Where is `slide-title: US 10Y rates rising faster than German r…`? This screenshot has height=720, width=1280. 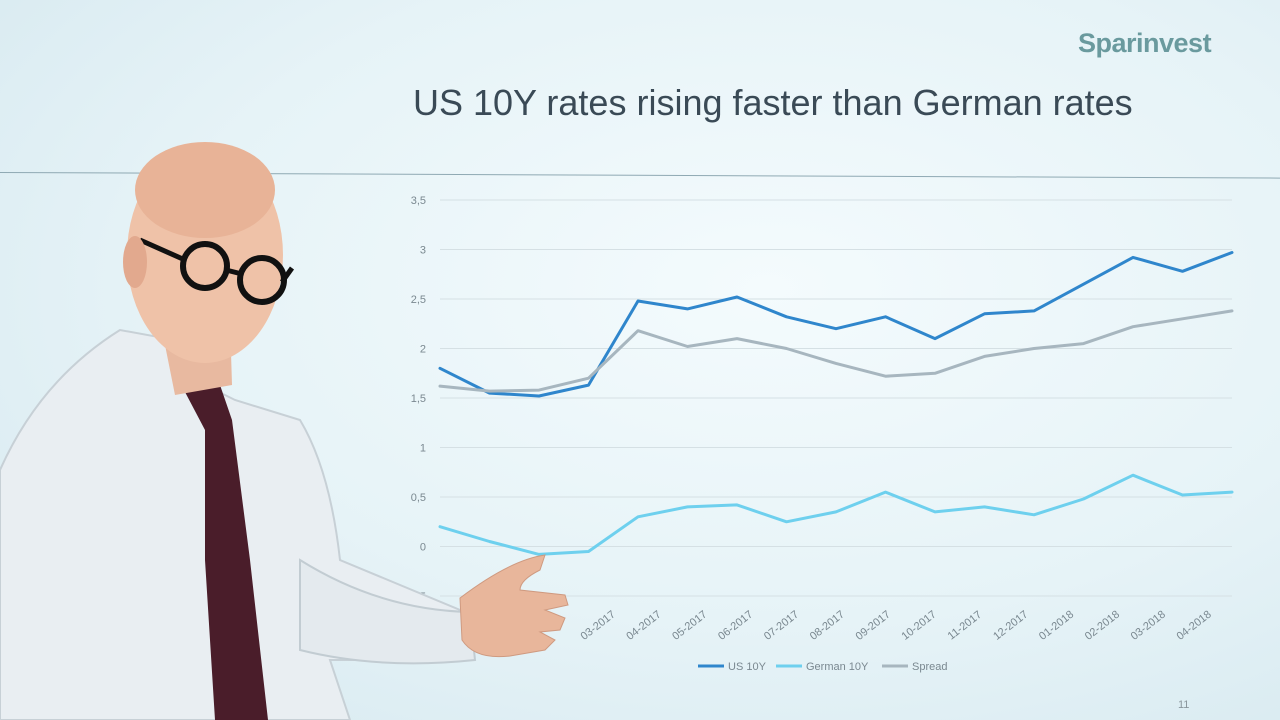 slide-title: US 10Y rates rising faster than German r… is located at coordinates (773, 102).